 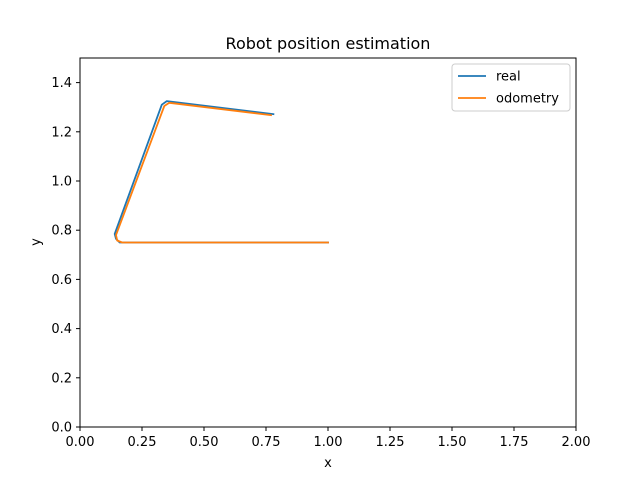 What do you see at coordinates (61, 83) in the screenshot?
I see `y-tick-label: 1.4` at bounding box center [61, 83].